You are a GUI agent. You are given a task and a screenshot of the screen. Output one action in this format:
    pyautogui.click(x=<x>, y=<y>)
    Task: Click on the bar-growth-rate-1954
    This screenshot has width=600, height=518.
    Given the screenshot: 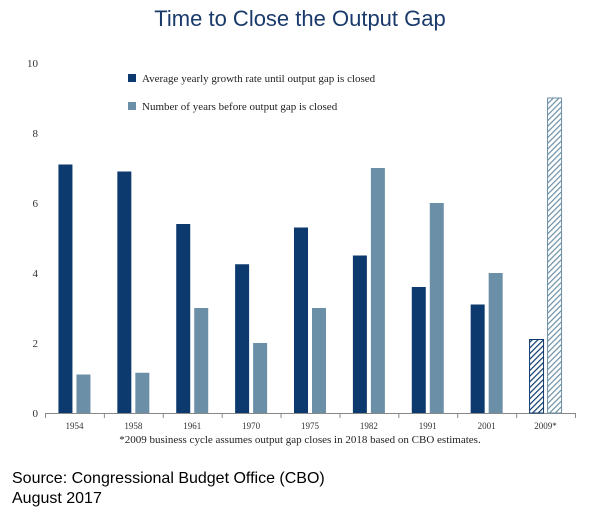 What is the action you would take?
    pyautogui.click(x=65, y=288)
    